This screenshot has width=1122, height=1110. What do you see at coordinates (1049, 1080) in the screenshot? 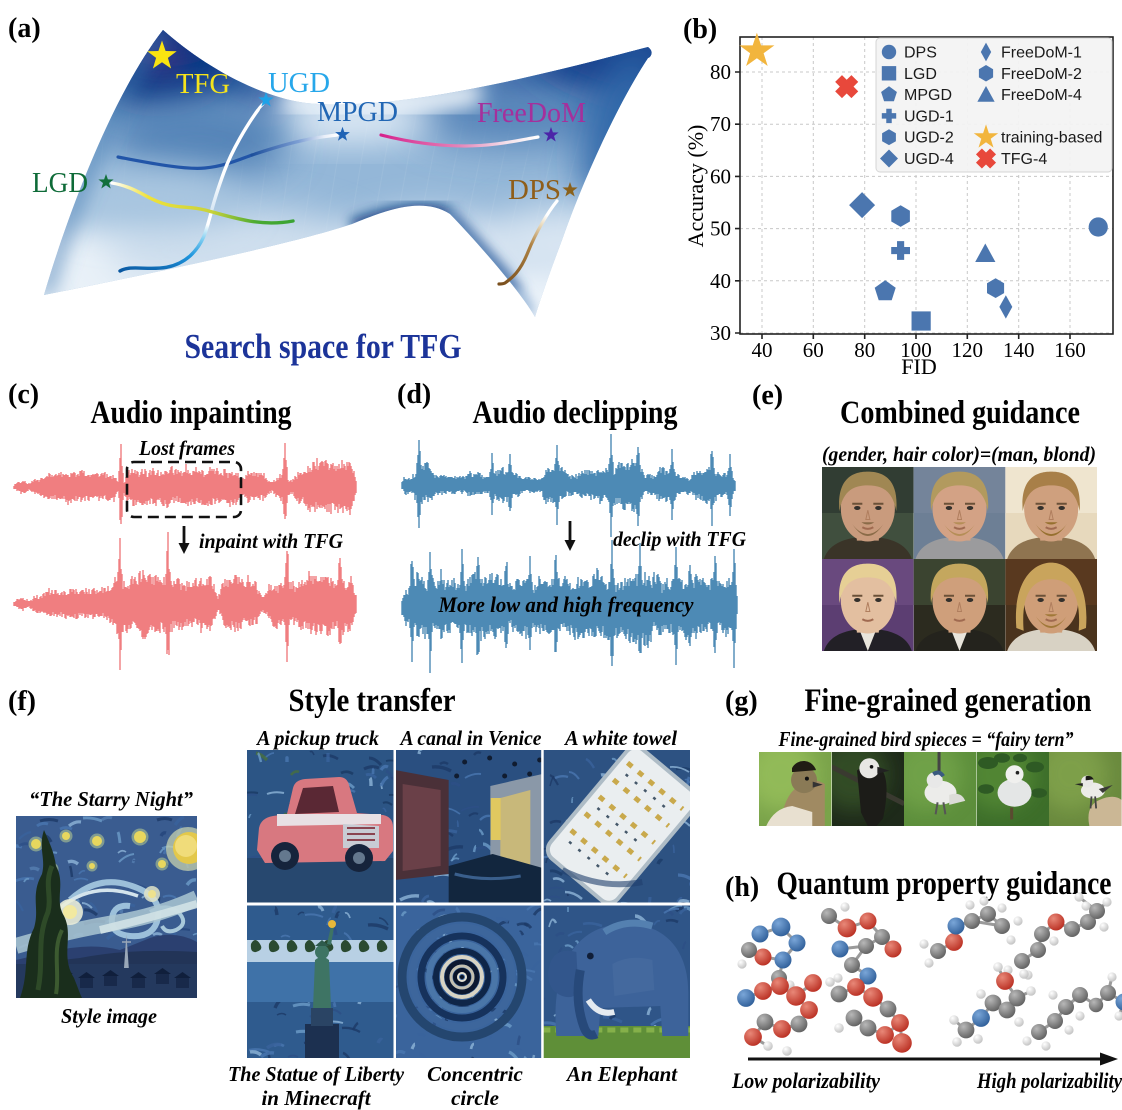
I see `svg-text: High polarizability` at bounding box center [1049, 1080].